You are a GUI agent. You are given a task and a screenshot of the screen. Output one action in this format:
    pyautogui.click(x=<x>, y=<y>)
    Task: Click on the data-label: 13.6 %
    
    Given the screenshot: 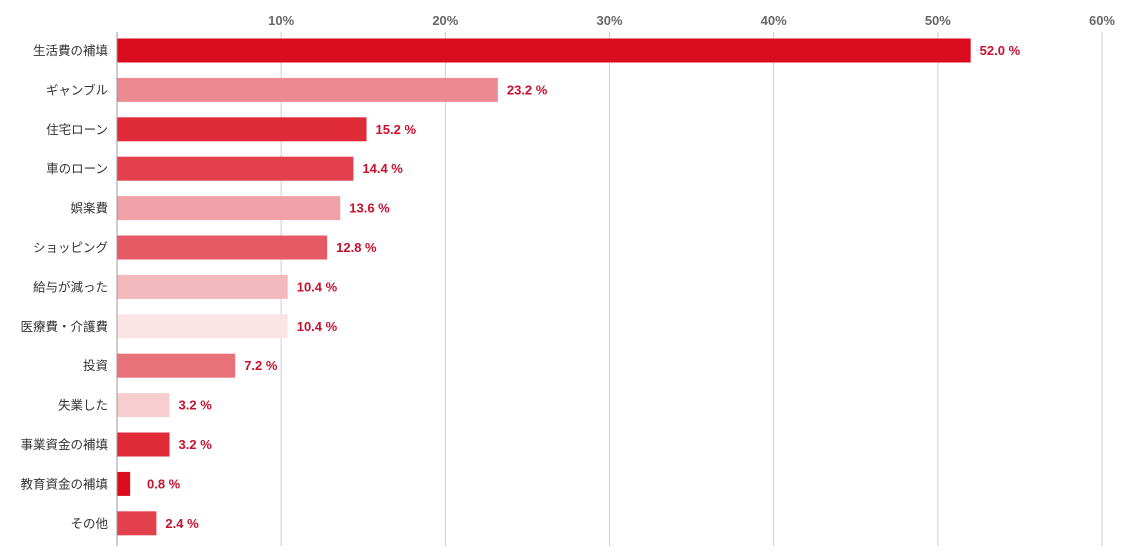 What is the action you would take?
    pyautogui.click(x=369, y=208)
    